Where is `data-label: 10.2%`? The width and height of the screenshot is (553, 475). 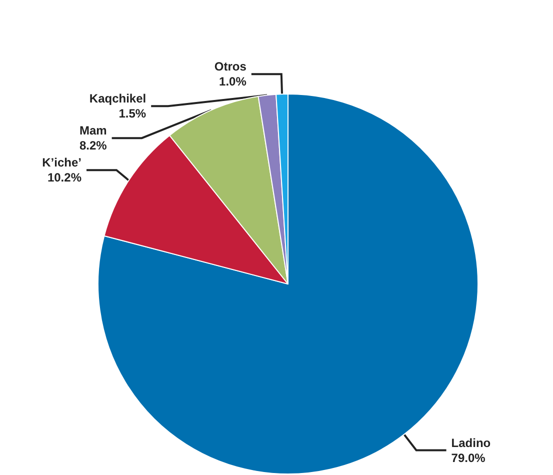 data-label: 10.2% is located at coordinates (64, 177).